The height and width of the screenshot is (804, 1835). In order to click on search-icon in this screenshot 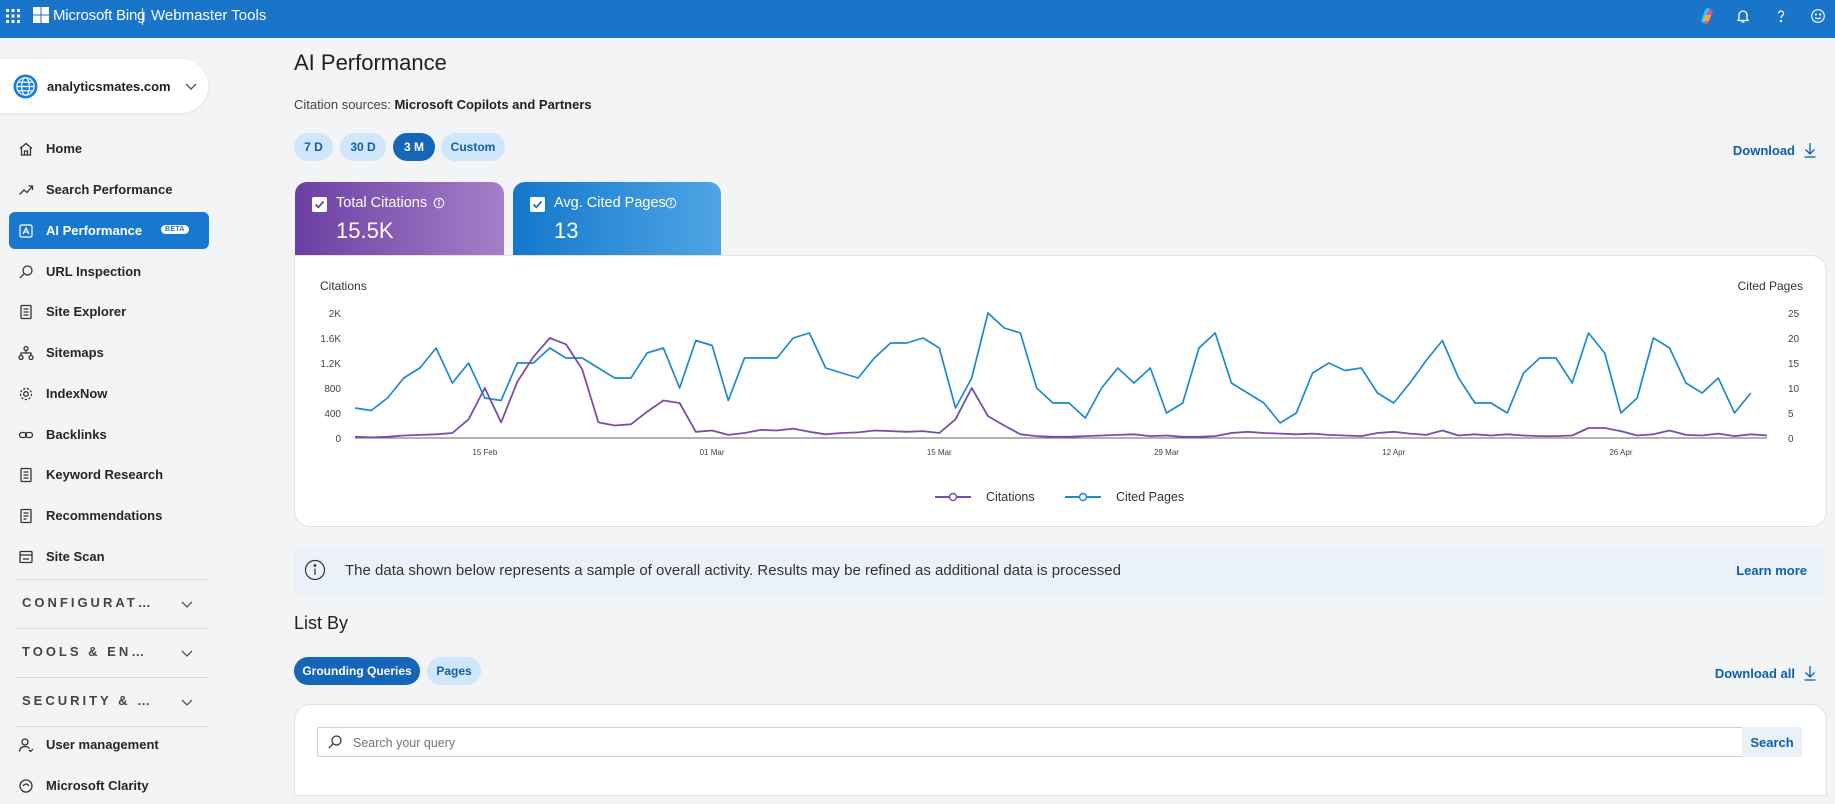, I will do `click(335, 742)`.